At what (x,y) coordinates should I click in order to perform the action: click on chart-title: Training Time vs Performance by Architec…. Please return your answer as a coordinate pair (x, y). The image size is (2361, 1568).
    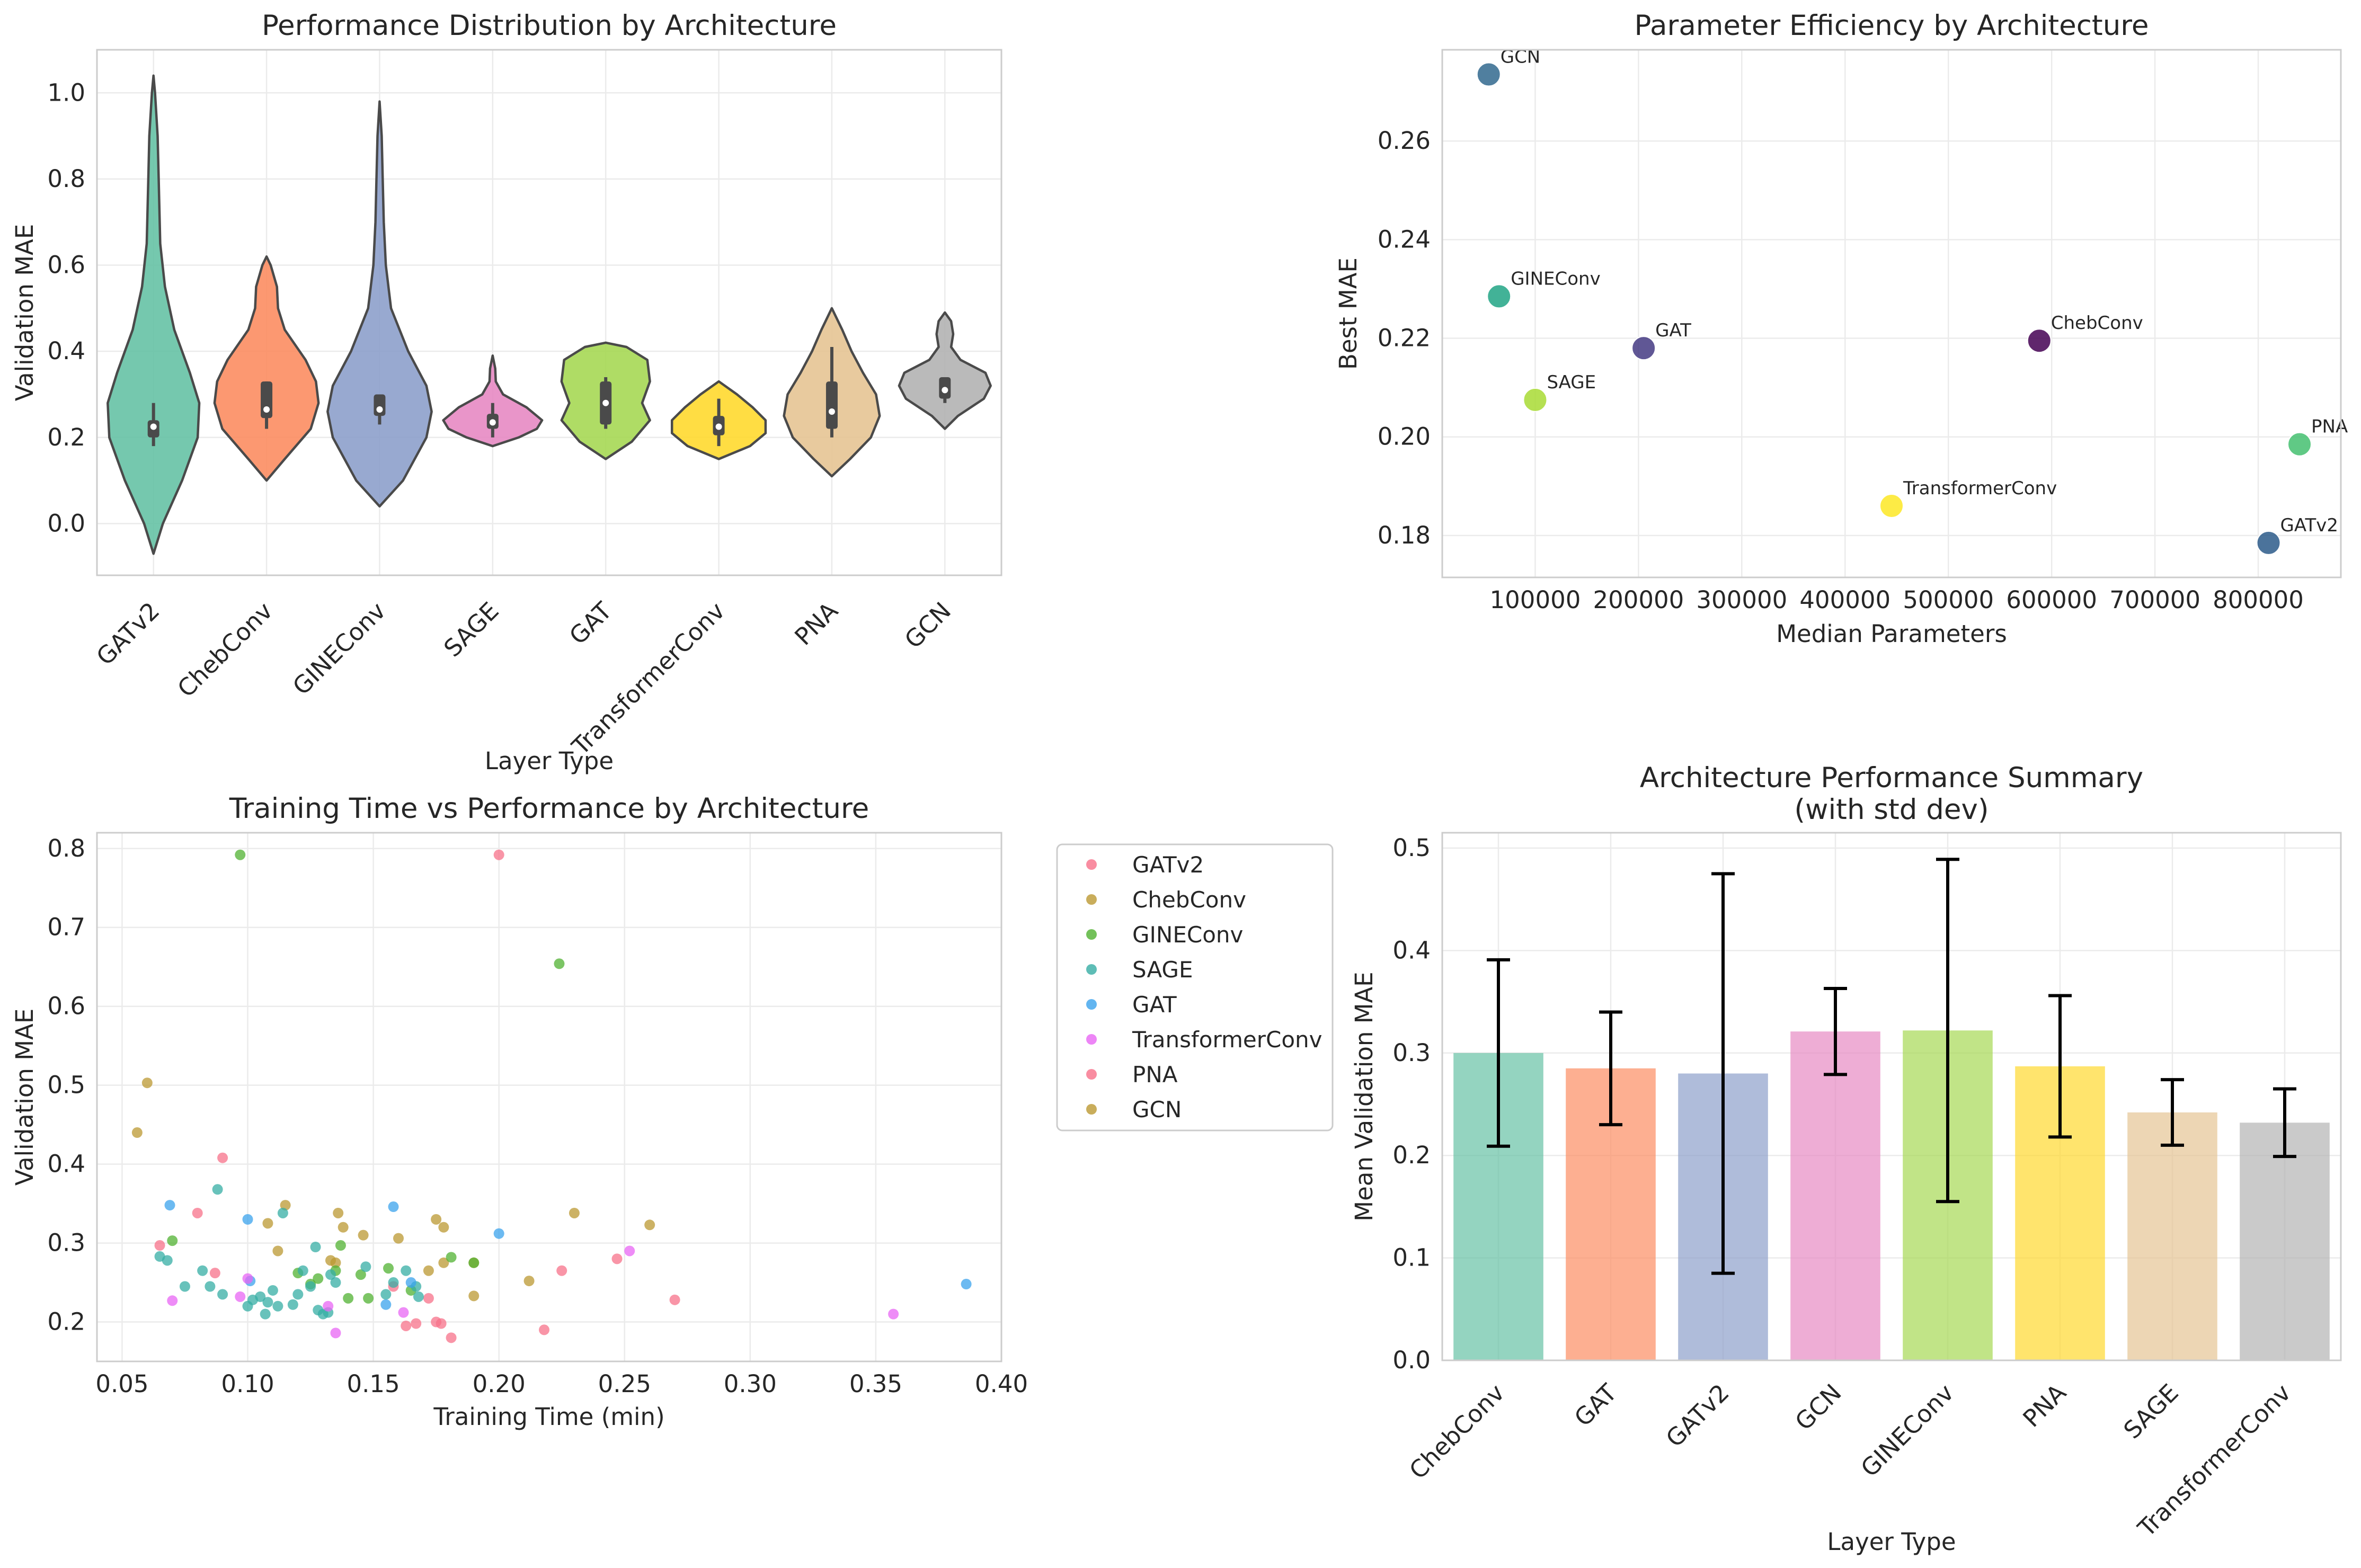
    Looking at the image, I should click on (549, 808).